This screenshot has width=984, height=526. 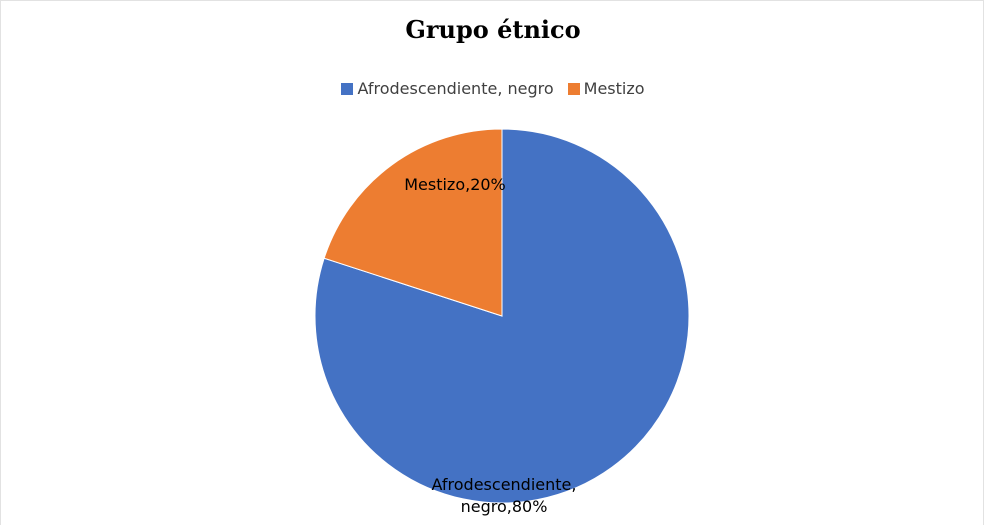 I want to click on legend: Afrodescendiente, negro Mestizo, so click(x=492, y=88).